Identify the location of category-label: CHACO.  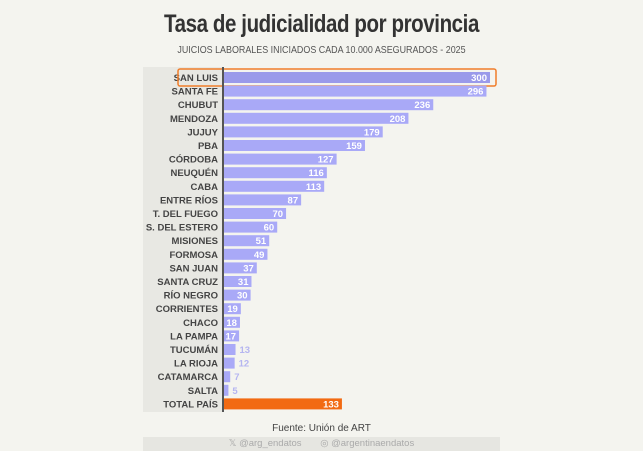
(200, 323).